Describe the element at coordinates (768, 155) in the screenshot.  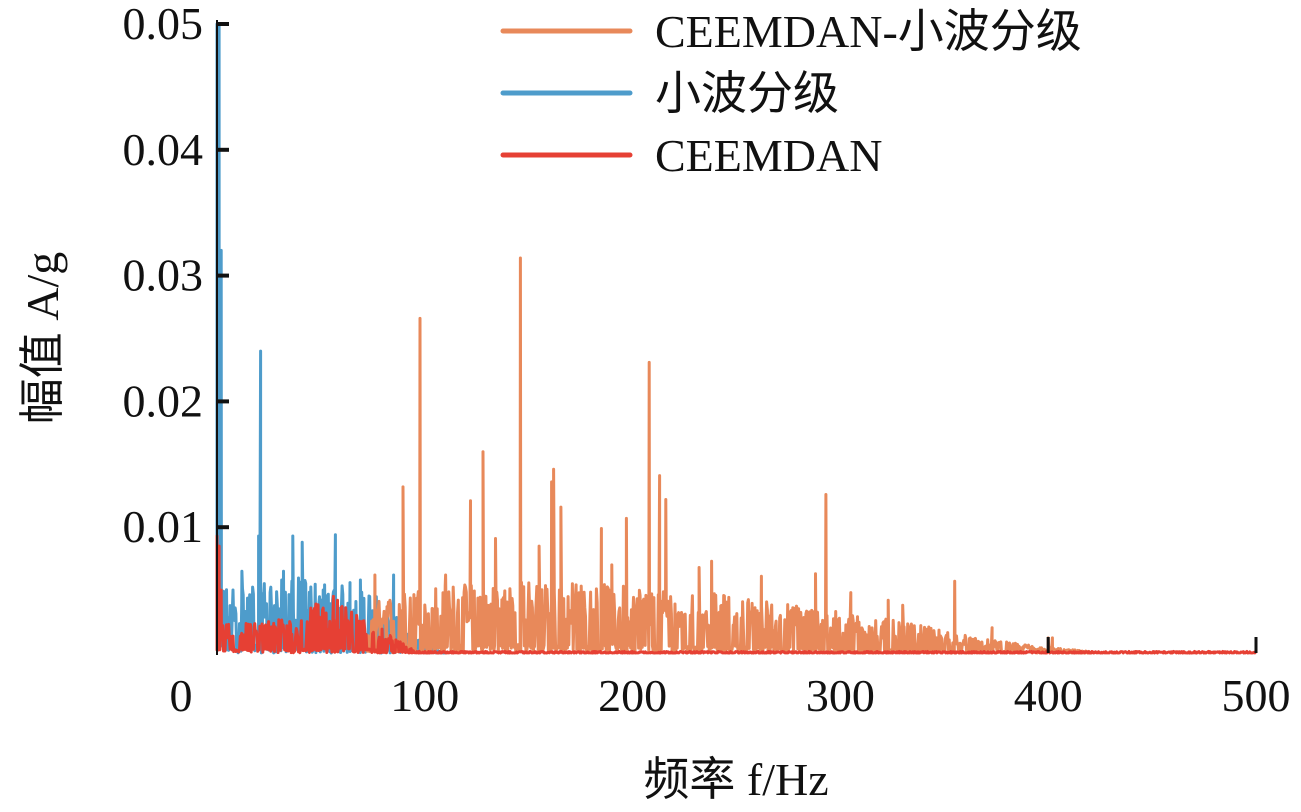
I see `legend-label: CEEMDAN` at that location.